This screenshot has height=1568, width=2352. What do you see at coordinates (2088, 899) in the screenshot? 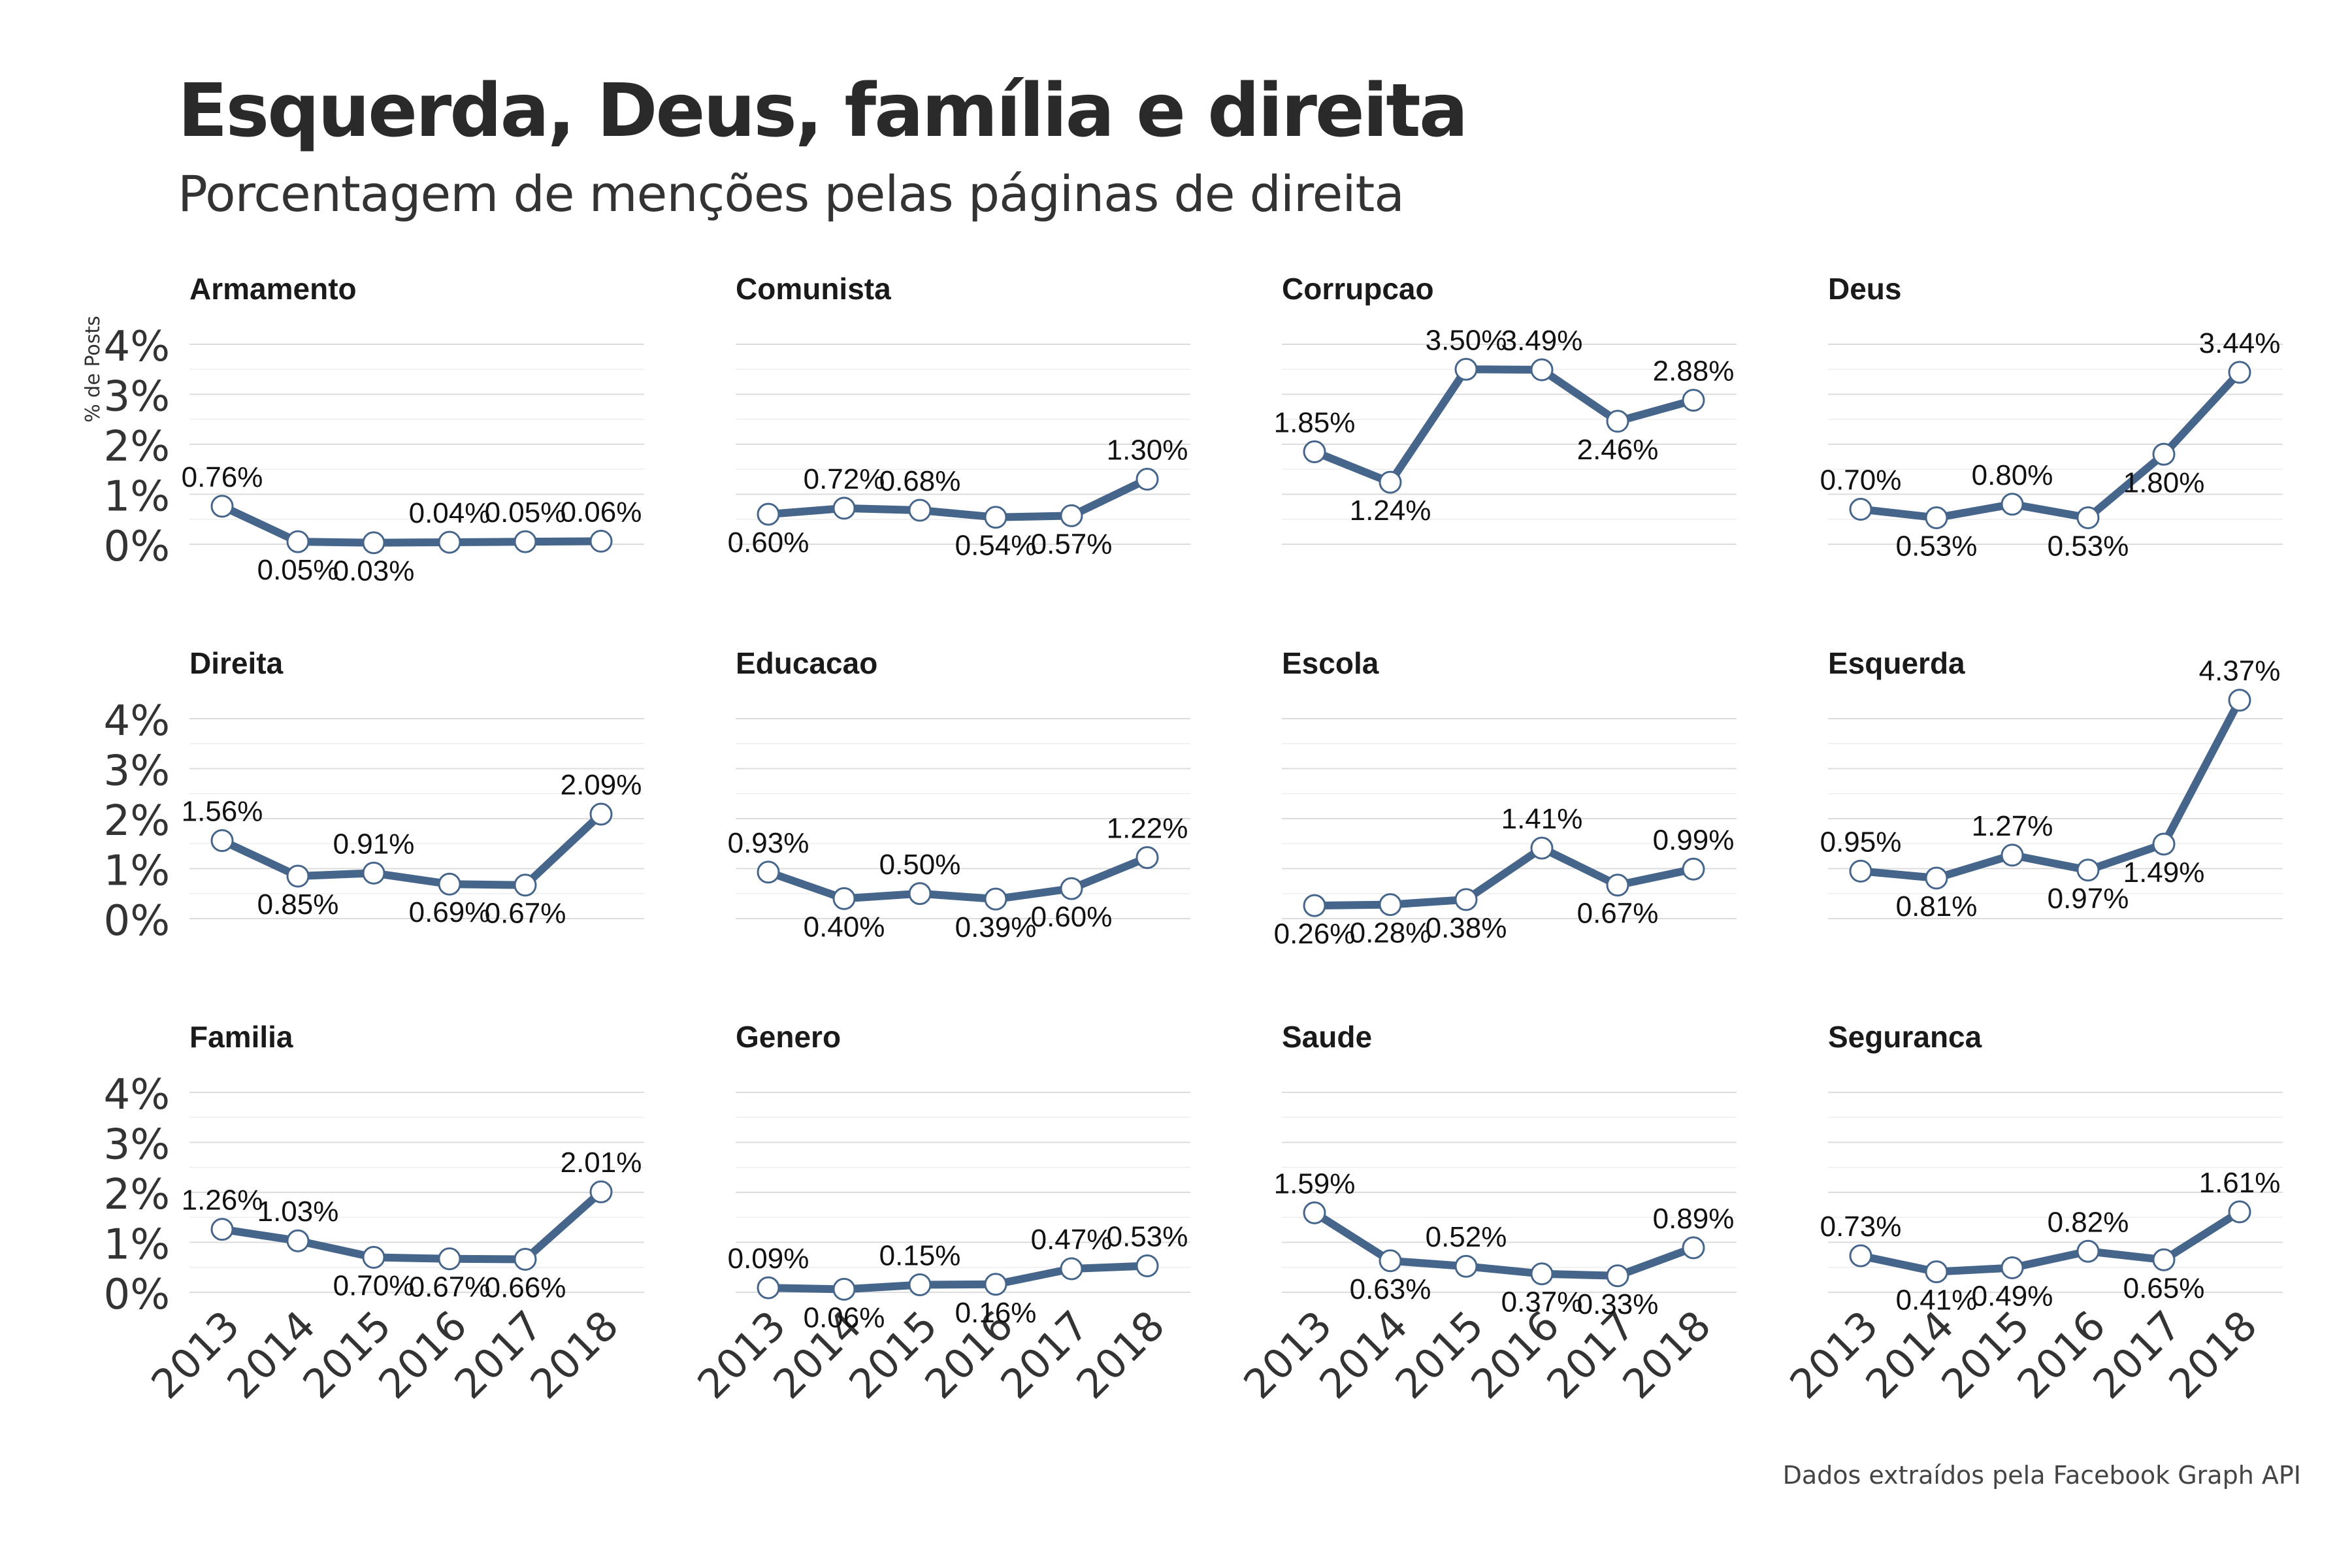
I see `data-label: 0.97%` at bounding box center [2088, 899].